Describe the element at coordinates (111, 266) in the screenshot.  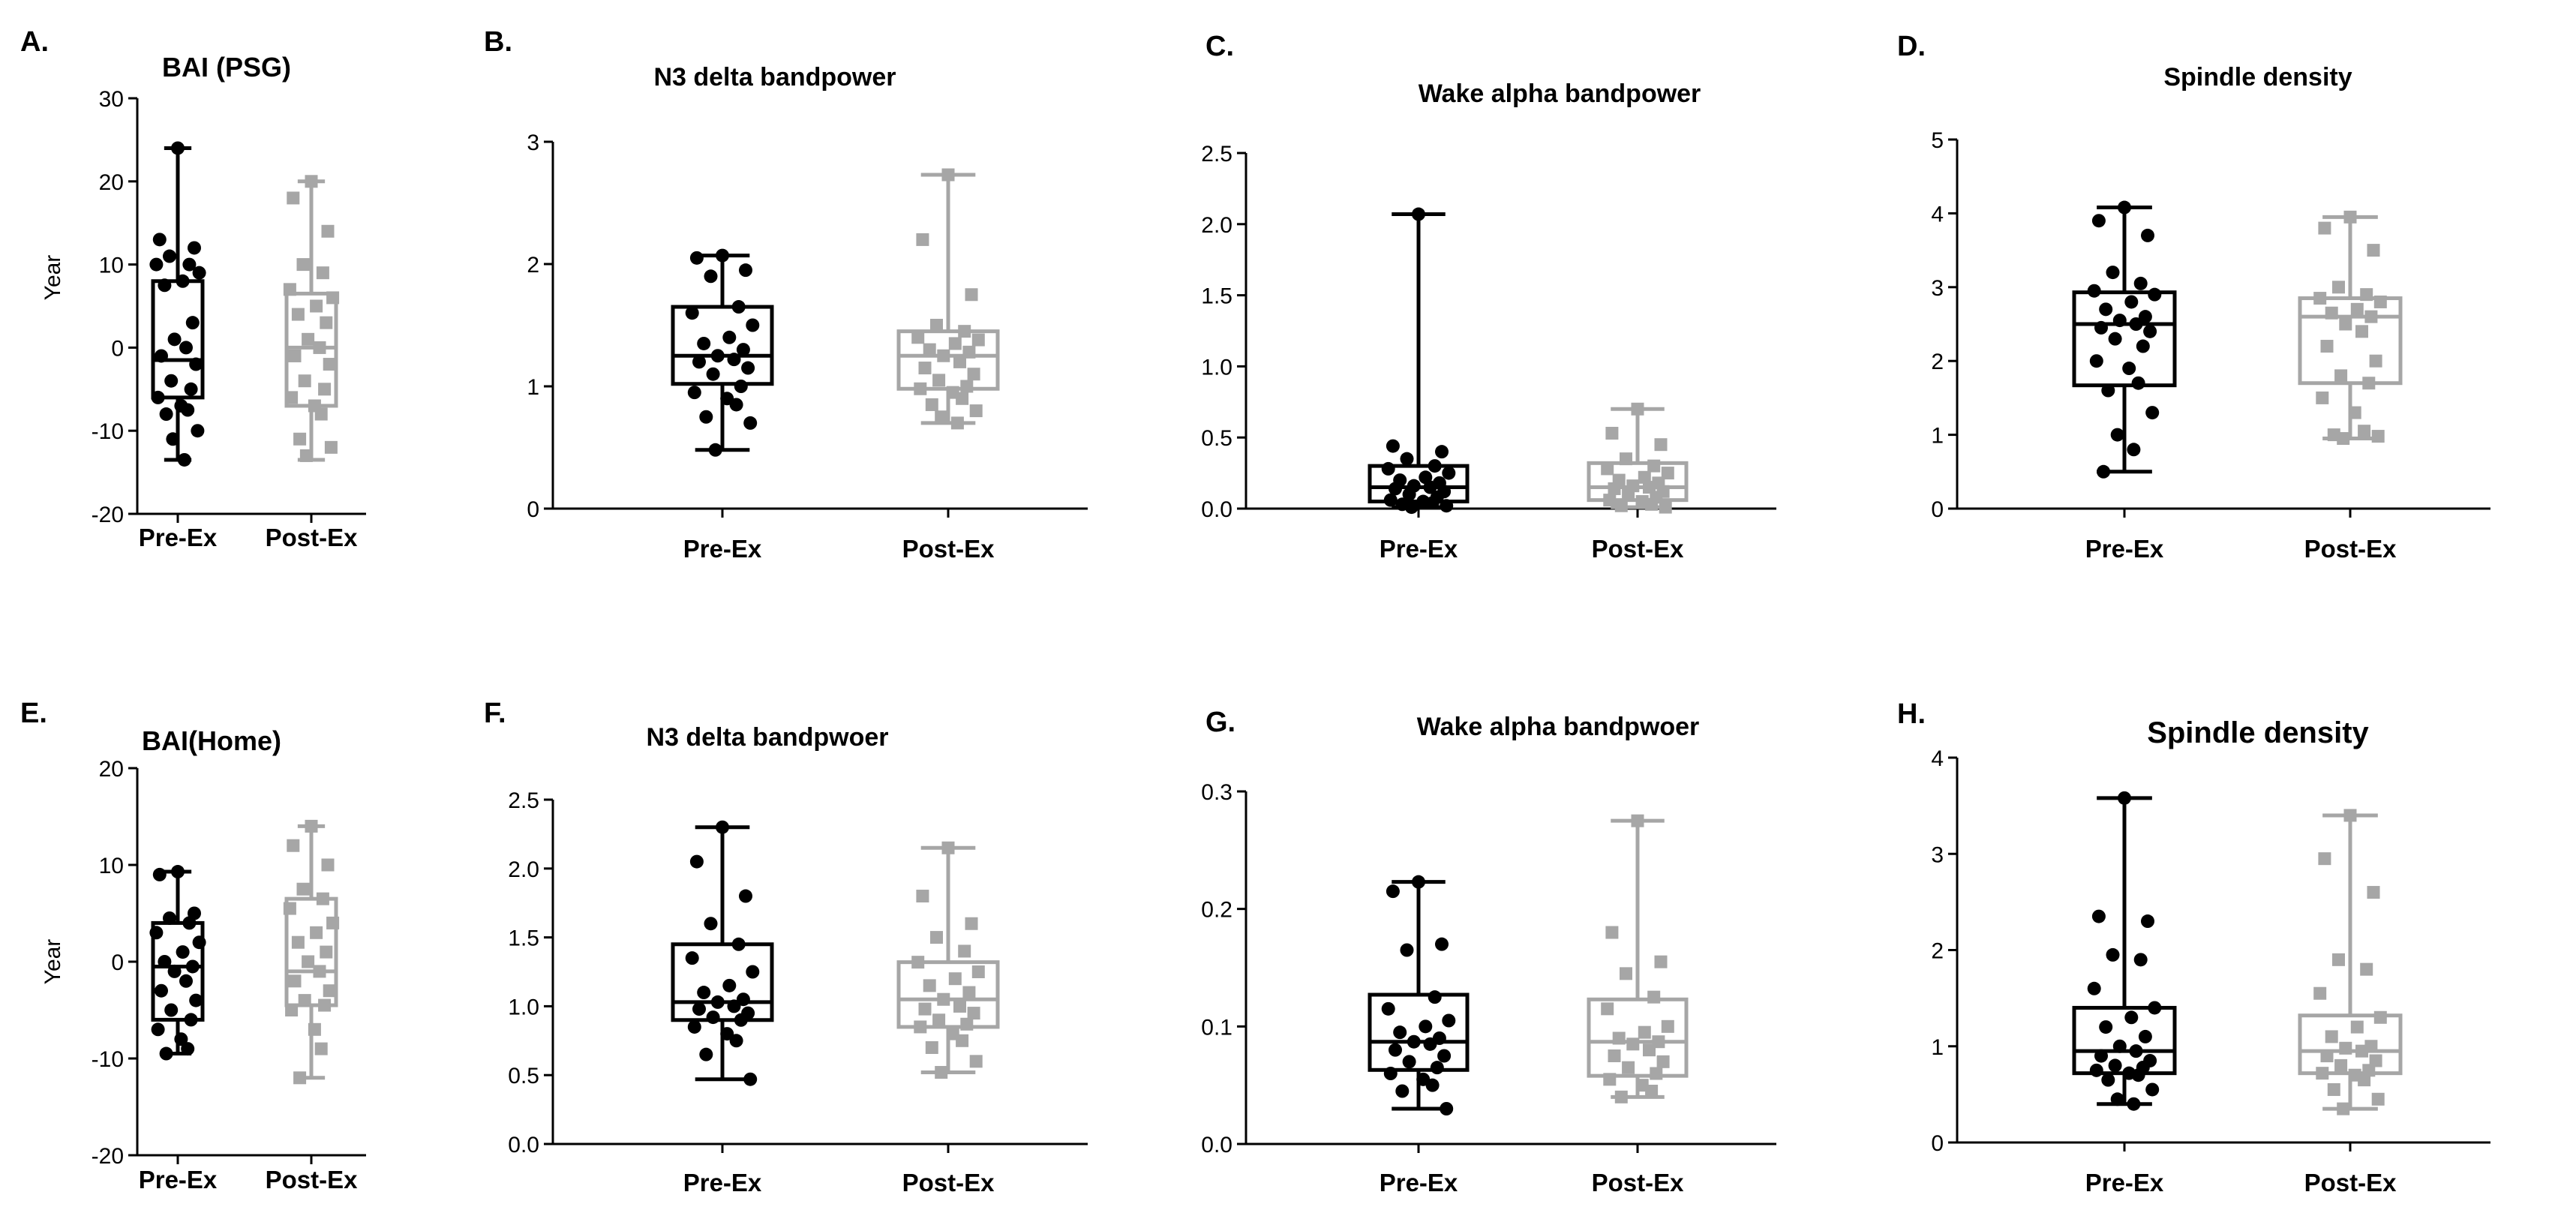
I see `y-tick-label: 10` at that location.